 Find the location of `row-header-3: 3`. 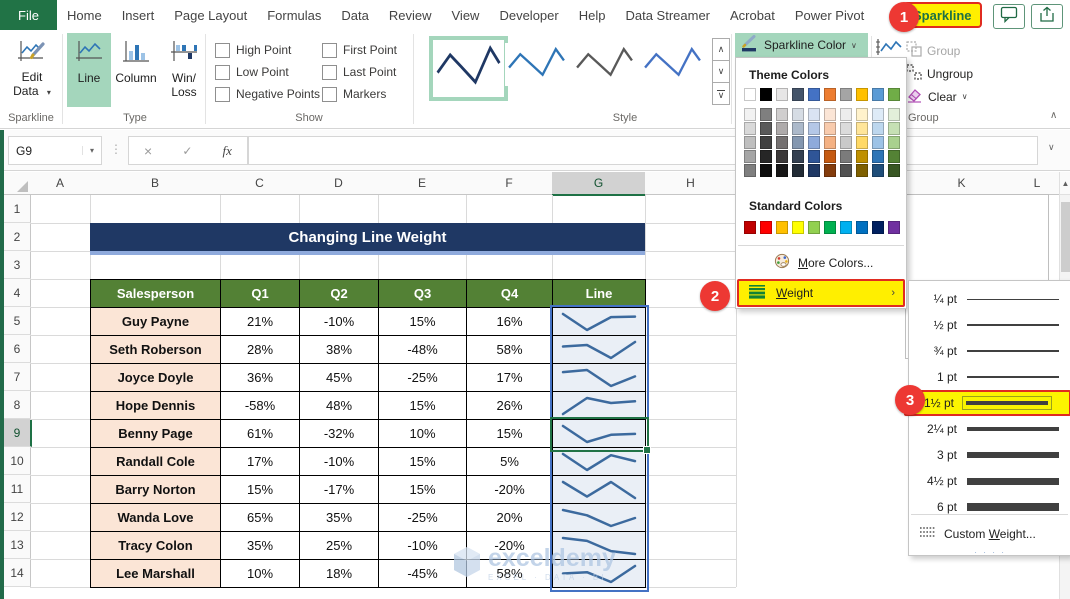

row-header-3: 3 is located at coordinates (17, 265).